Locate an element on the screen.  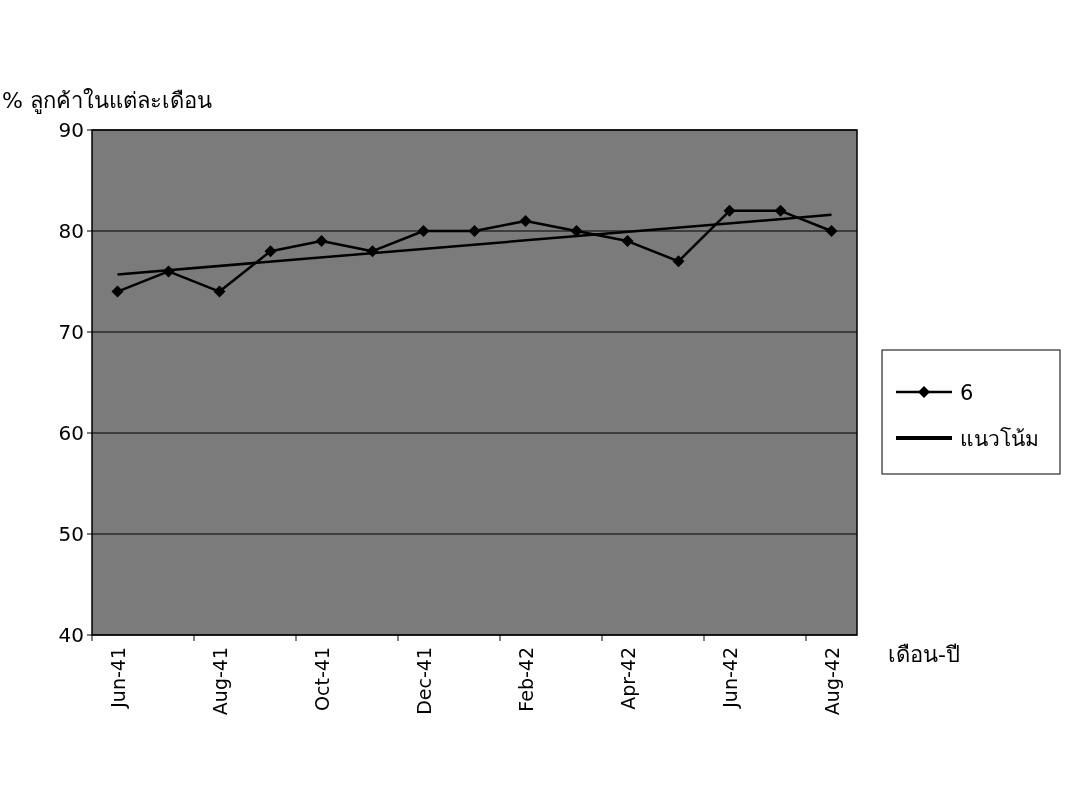
y-tick-label: 40 is located at coordinates (71, 635).